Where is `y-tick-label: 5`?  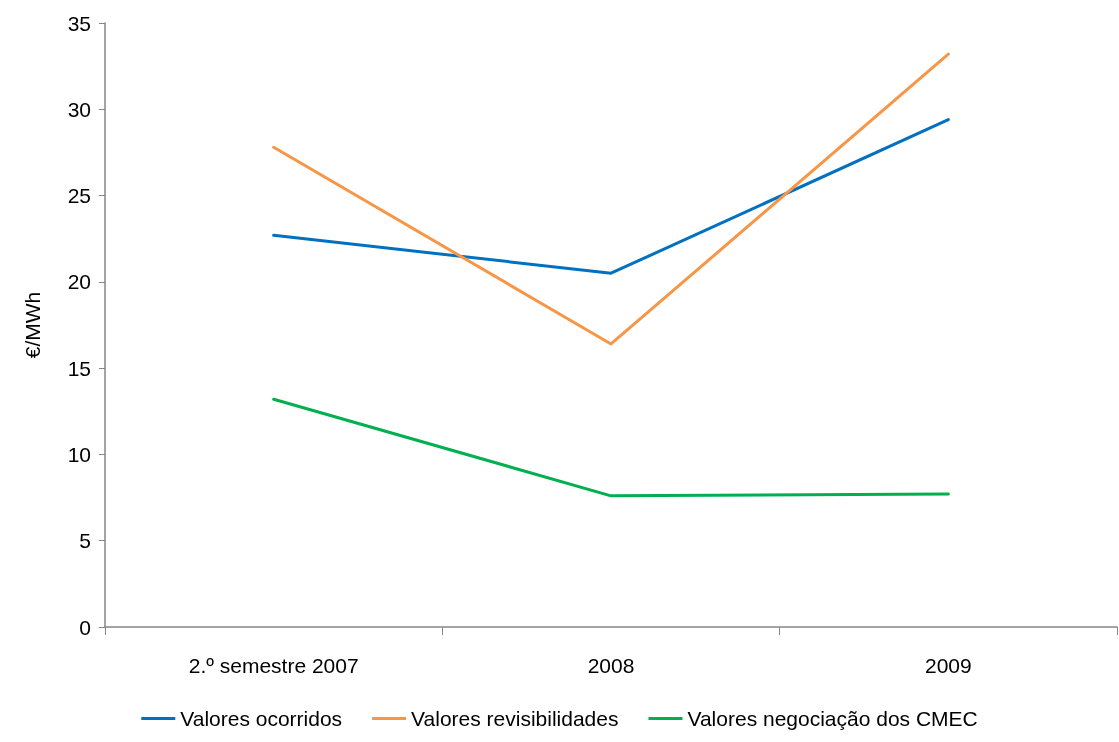
y-tick-label: 5 is located at coordinates (85, 541).